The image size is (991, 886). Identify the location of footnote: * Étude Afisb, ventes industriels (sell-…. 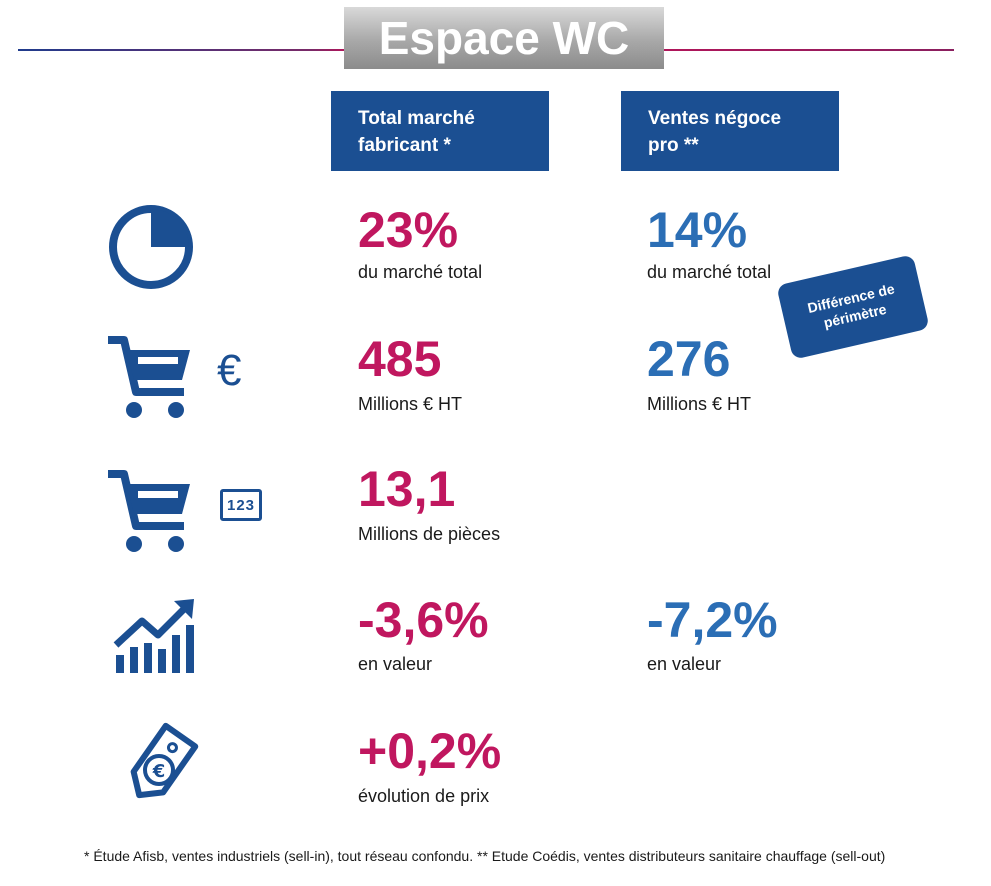
(485, 856).